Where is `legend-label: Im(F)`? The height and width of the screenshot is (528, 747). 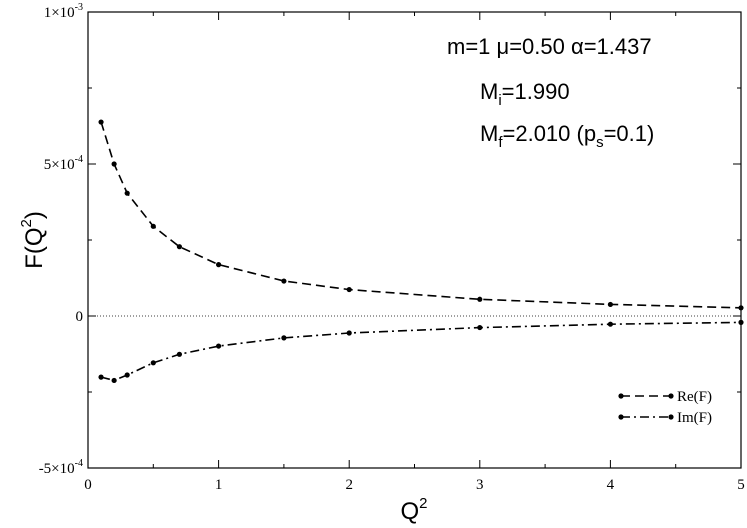
legend-label: Im(F) is located at coordinates (694, 418).